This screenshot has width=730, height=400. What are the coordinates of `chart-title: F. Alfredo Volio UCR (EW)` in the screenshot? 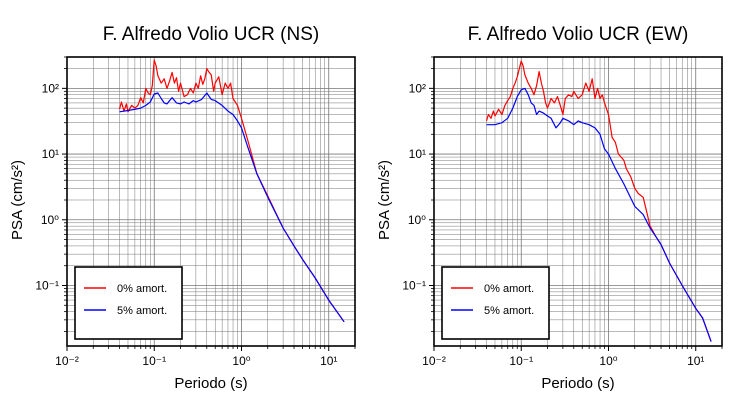 It's located at (578, 34).